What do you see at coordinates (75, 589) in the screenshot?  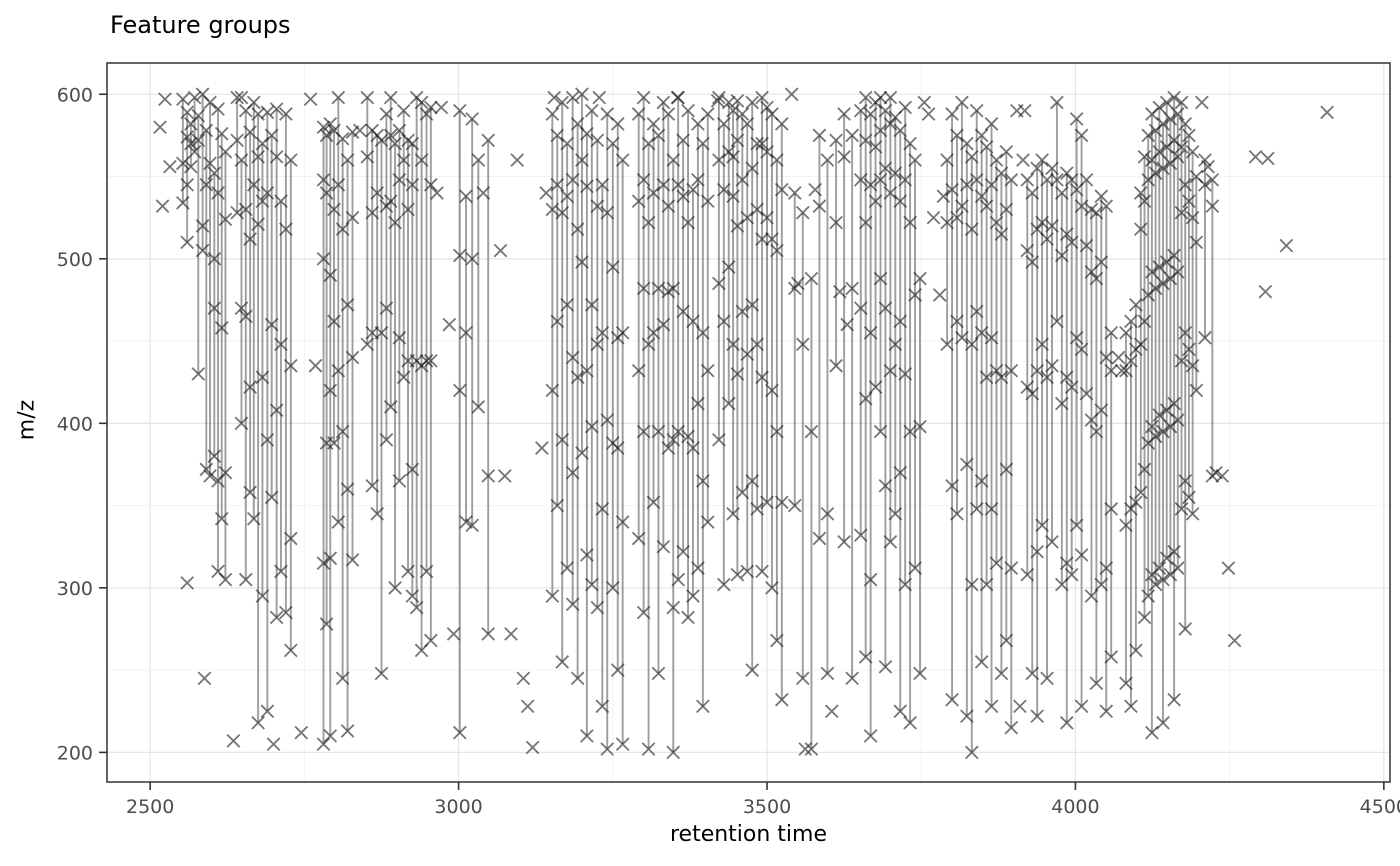 I see `y-tick-label: 300` at bounding box center [75, 589].